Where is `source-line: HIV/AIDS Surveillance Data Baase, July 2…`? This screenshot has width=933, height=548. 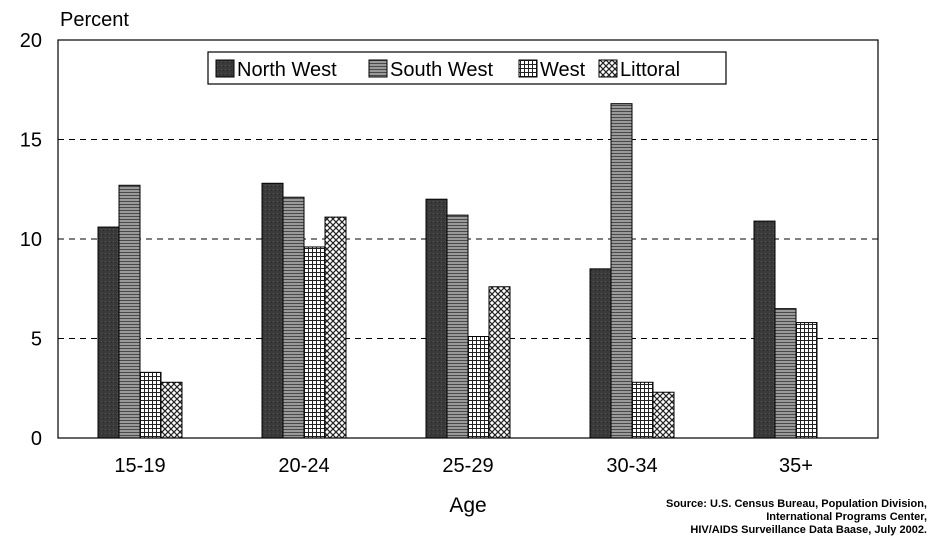 source-line: HIV/AIDS Surveillance Data Baase, July 2… is located at coordinates (808, 530).